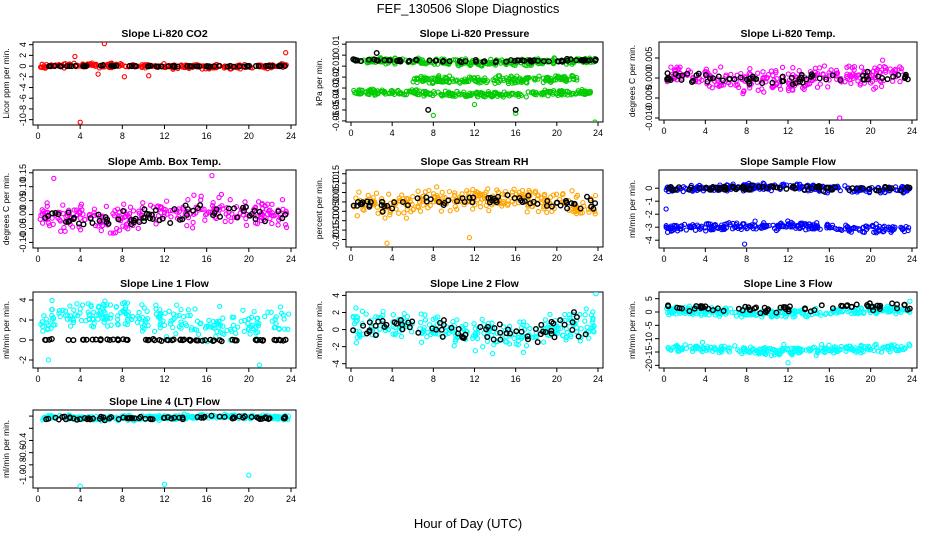 The width and height of the screenshot is (936, 540). Describe the element at coordinates (632, 330) in the screenshot. I see `y-axis-label: ml/min per min.` at that location.